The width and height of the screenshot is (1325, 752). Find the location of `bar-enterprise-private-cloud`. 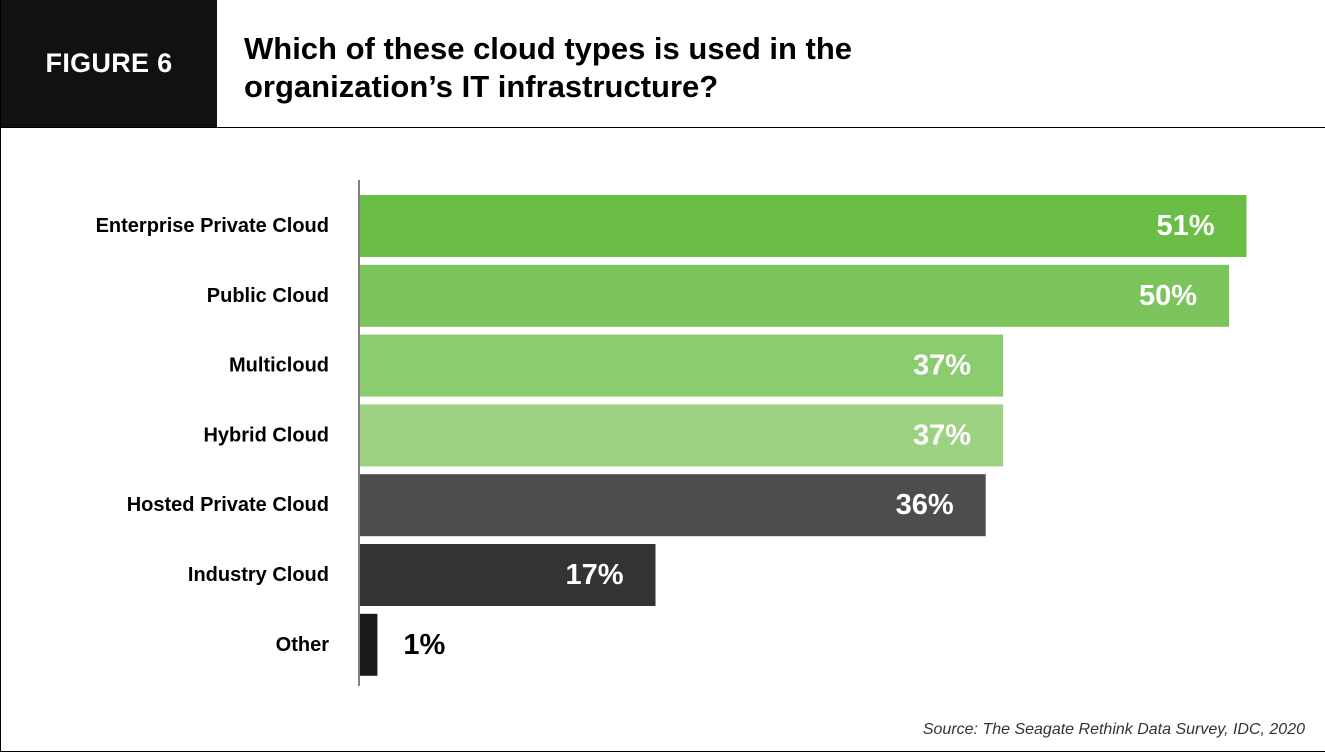

bar-enterprise-private-cloud is located at coordinates (803, 226).